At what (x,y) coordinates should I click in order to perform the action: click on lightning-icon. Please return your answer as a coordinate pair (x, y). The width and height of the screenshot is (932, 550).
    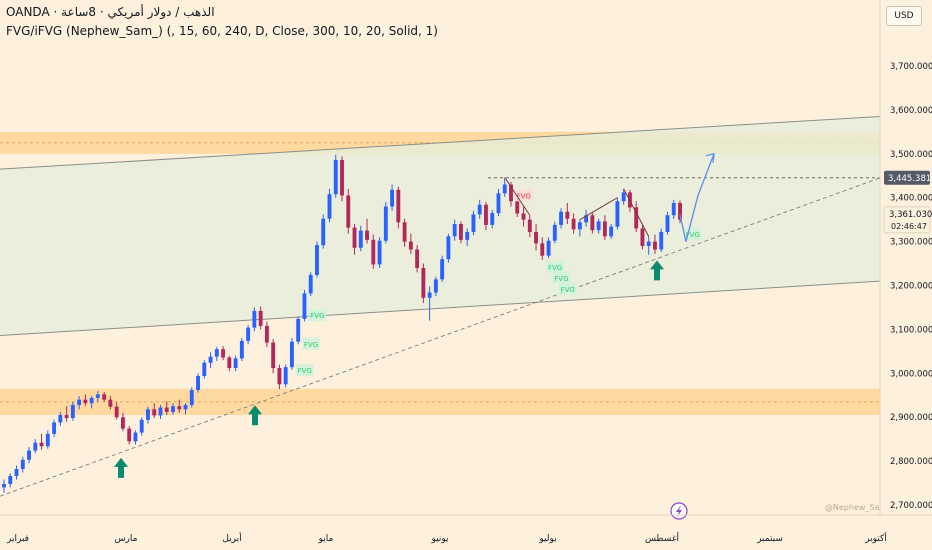
    Looking at the image, I should click on (679, 511).